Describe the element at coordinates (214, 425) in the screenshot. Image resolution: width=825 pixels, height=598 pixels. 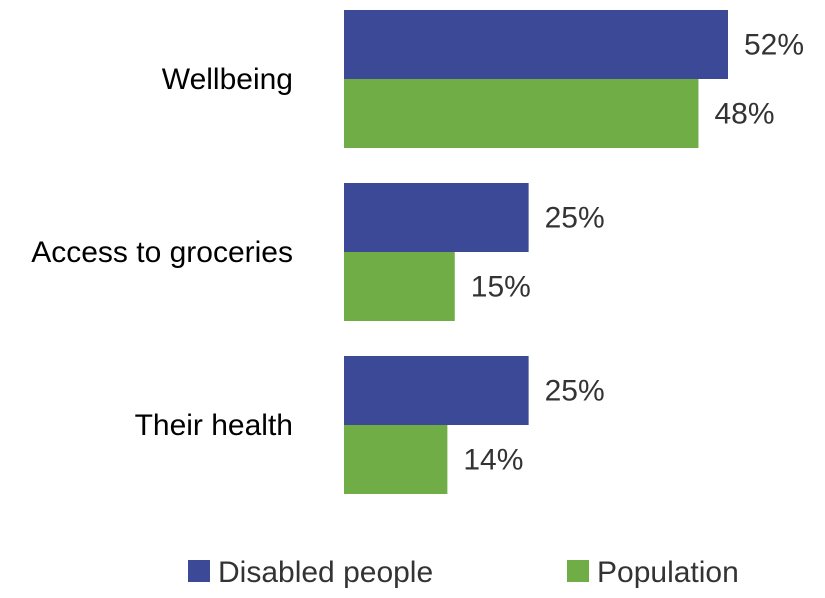
I see `category-label: Their health` at that location.